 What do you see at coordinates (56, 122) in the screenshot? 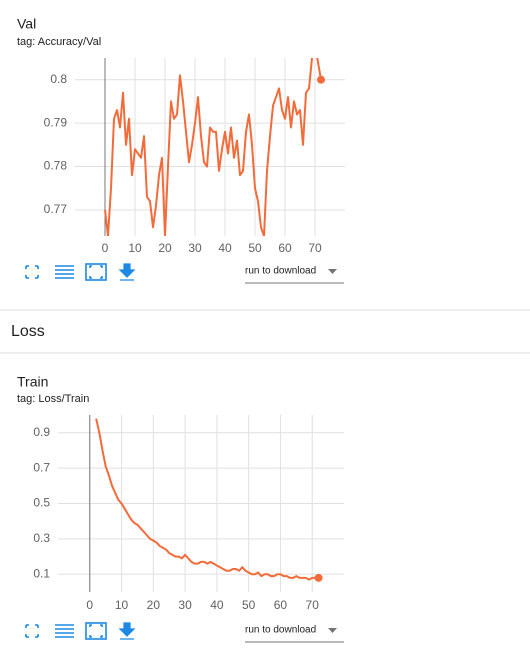
I see `y-tick-label: 0.79` at bounding box center [56, 122].